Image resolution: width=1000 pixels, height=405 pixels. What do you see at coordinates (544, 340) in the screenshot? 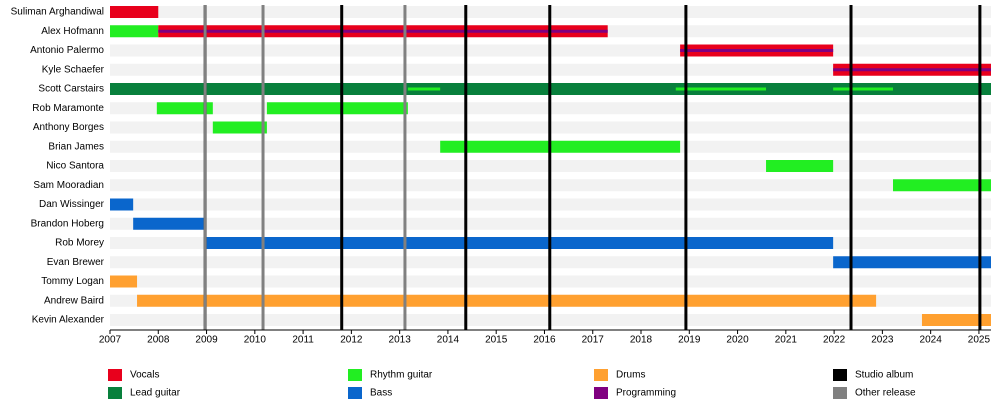
I see `x-tick-label: 2016` at bounding box center [544, 340].